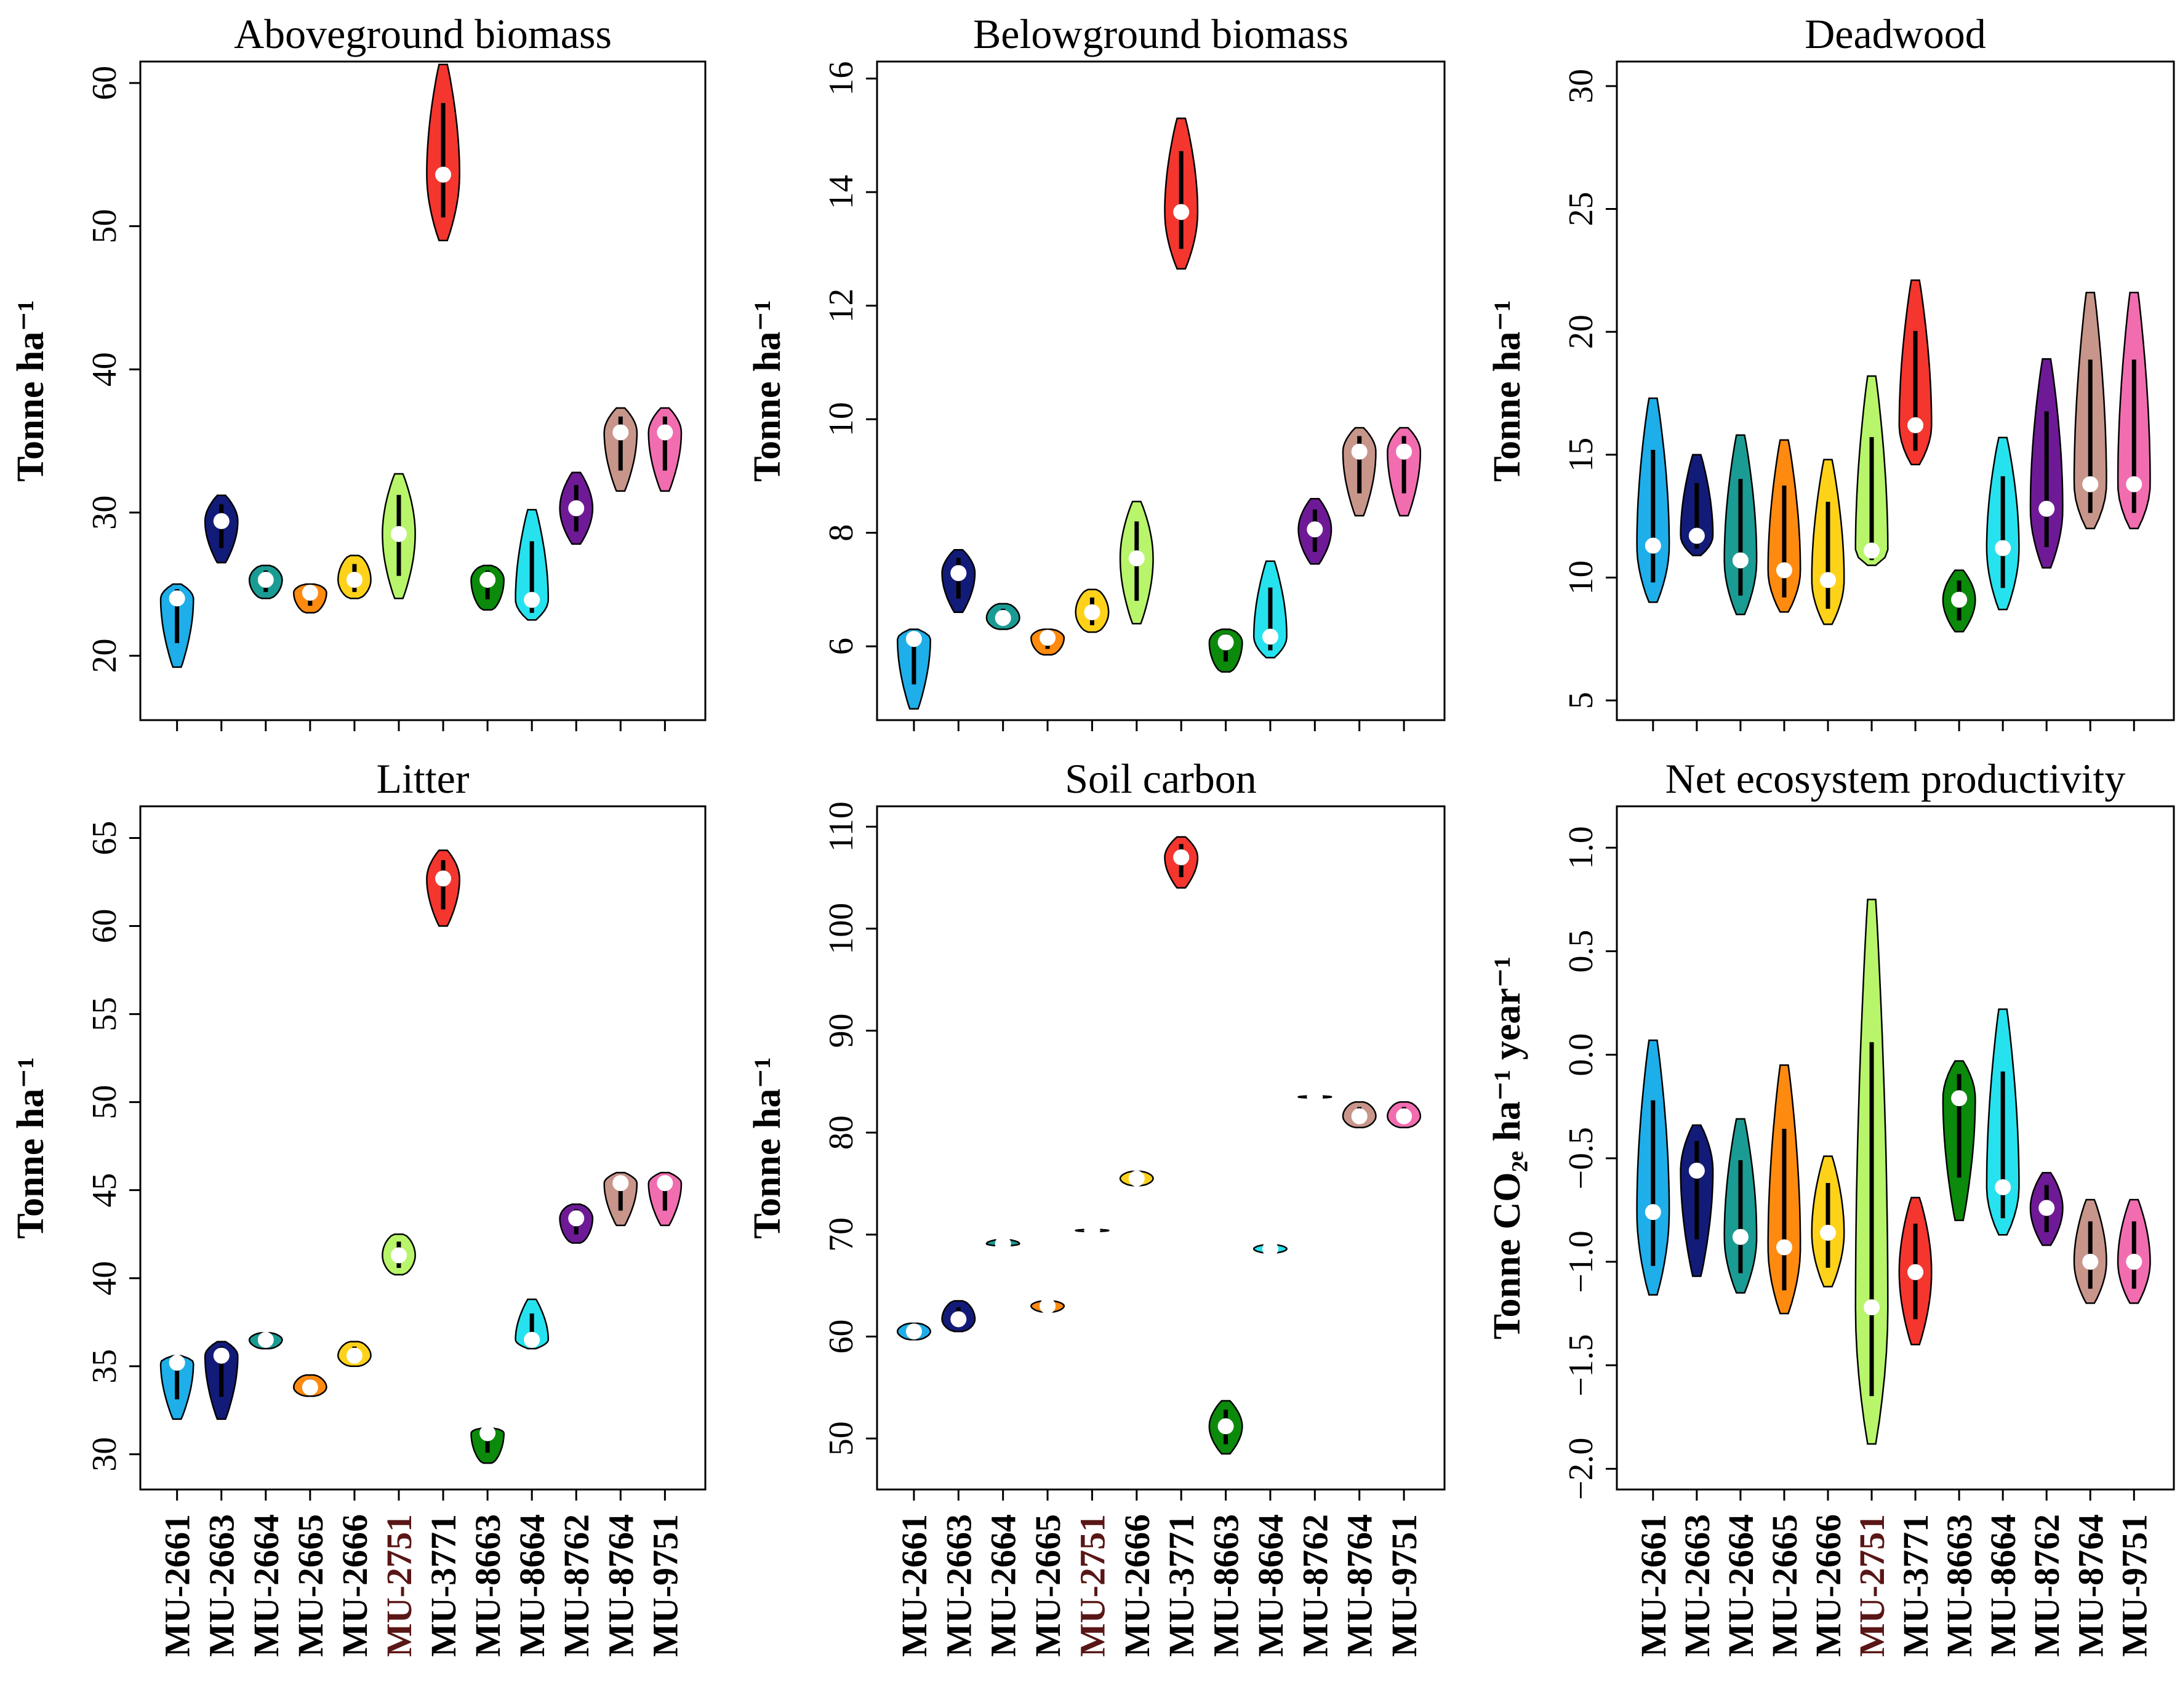 The height and width of the screenshot is (1708, 2180). I want to click on y-tick-label: 14, so click(841, 192).